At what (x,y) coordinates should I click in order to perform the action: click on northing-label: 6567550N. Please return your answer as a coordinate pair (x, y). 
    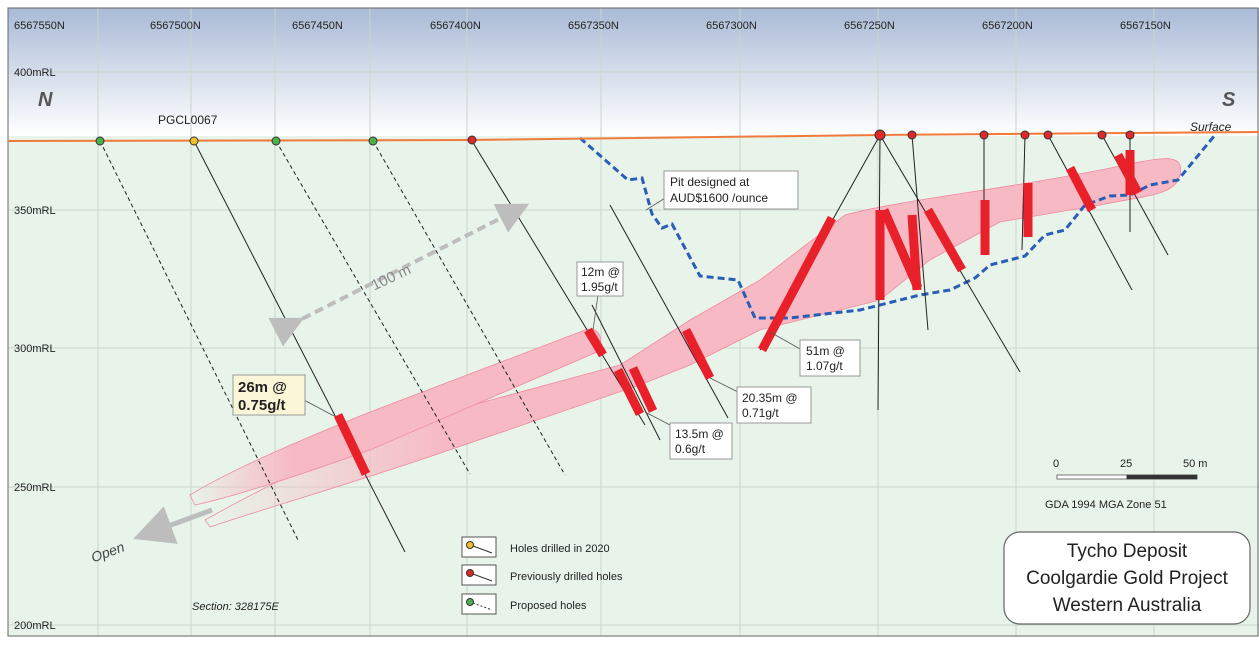
    Looking at the image, I should click on (39, 26).